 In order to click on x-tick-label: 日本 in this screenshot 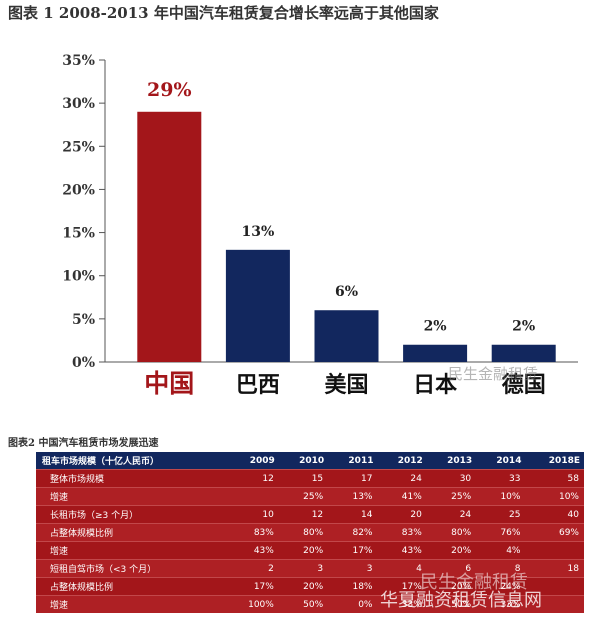, I will do `click(435, 385)`.